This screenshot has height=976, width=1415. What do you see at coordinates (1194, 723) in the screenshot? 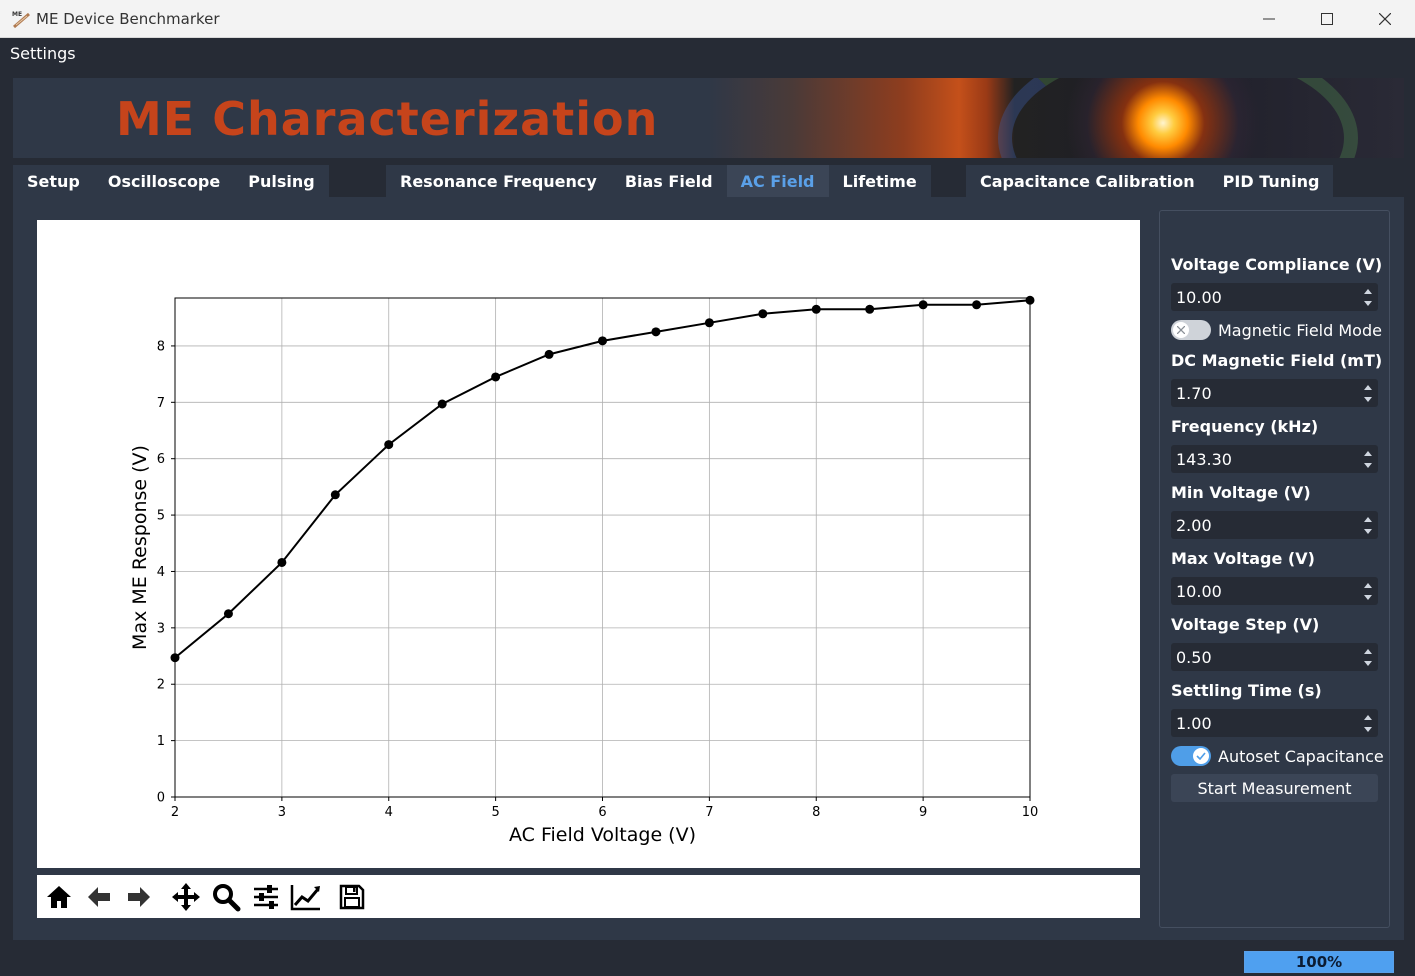
I see `settling-time-value: 1.00` at bounding box center [1194, 723].